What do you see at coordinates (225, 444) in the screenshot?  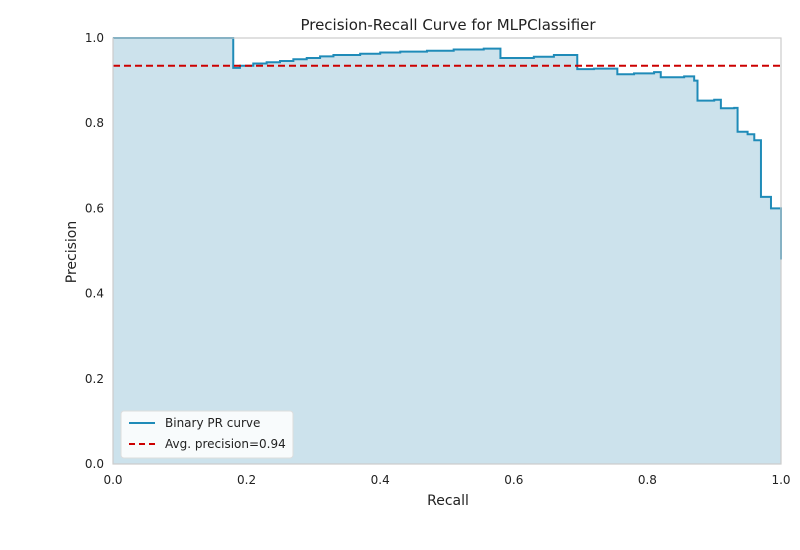 I see `legend-label-avg-precision: Avg. precision=0.94` at bounding box center [225, 444].